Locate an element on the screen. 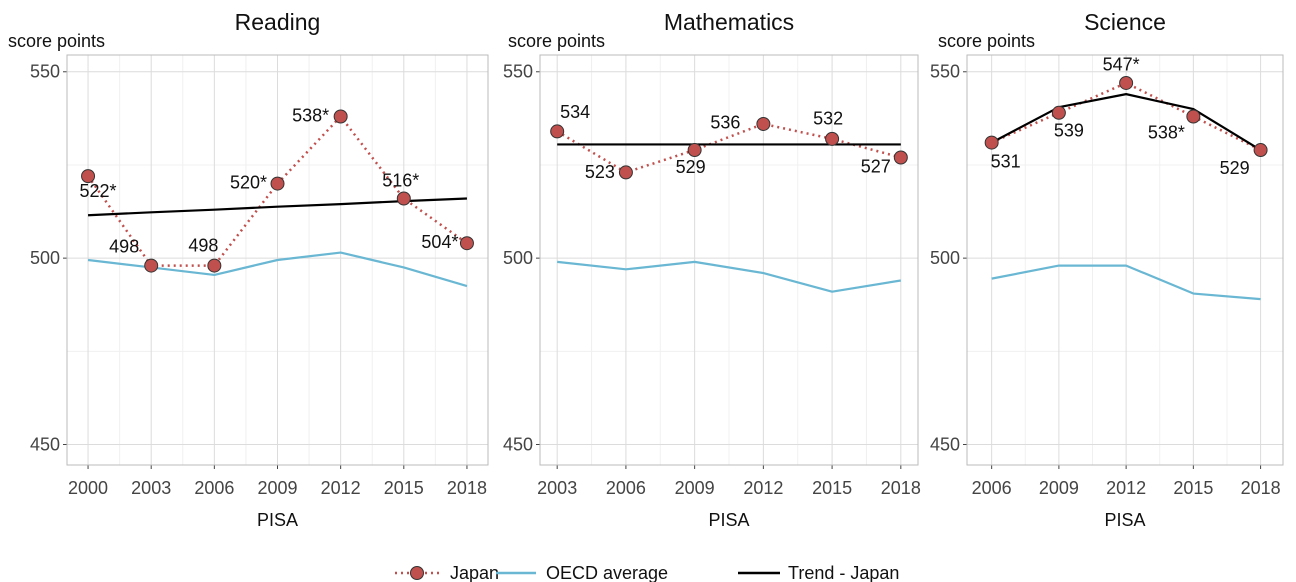 The height and width of the screenshot is (582, 1296). data-label: 527 is located at coordinates (876, 166).